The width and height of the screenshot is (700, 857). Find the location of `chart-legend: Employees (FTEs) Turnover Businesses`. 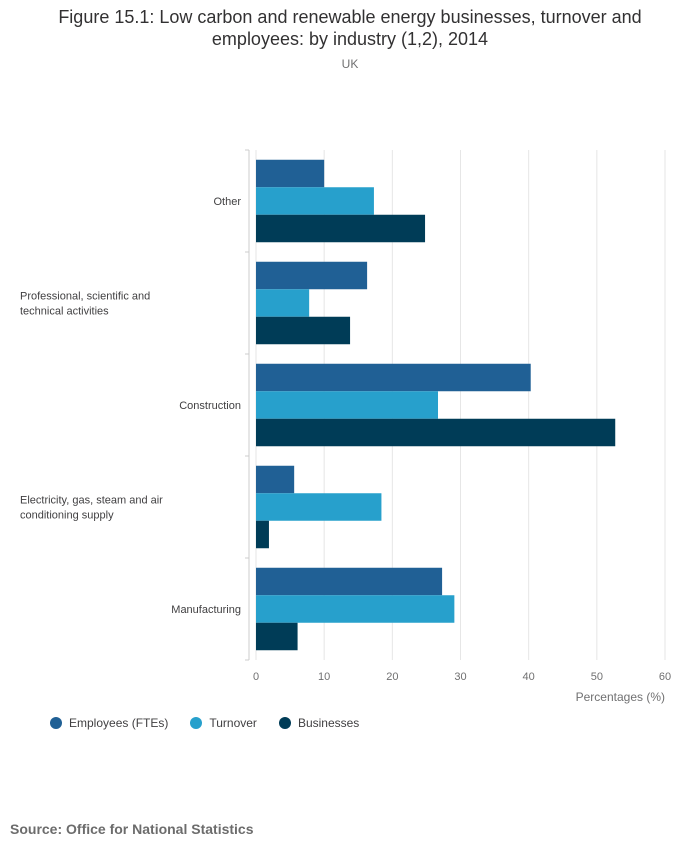

chart-legend: Employees (FTEs) Turnover Businesses is located at coordinates (204, 723).